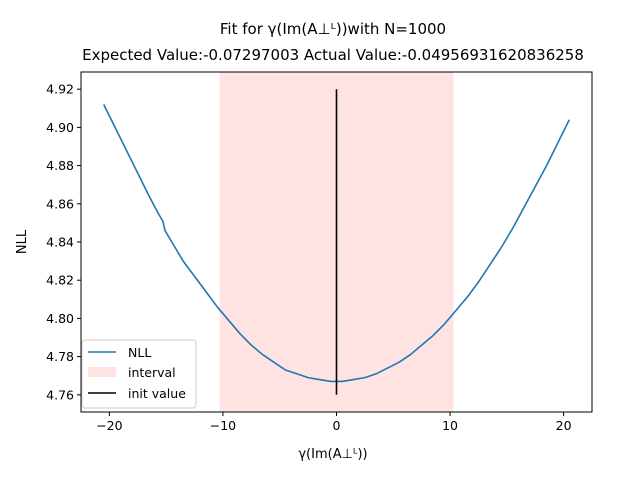 Image resolution: width=640 pixels, height=480 pixels. I want to click on y-tick-label: 4.76, so click(60, 394).